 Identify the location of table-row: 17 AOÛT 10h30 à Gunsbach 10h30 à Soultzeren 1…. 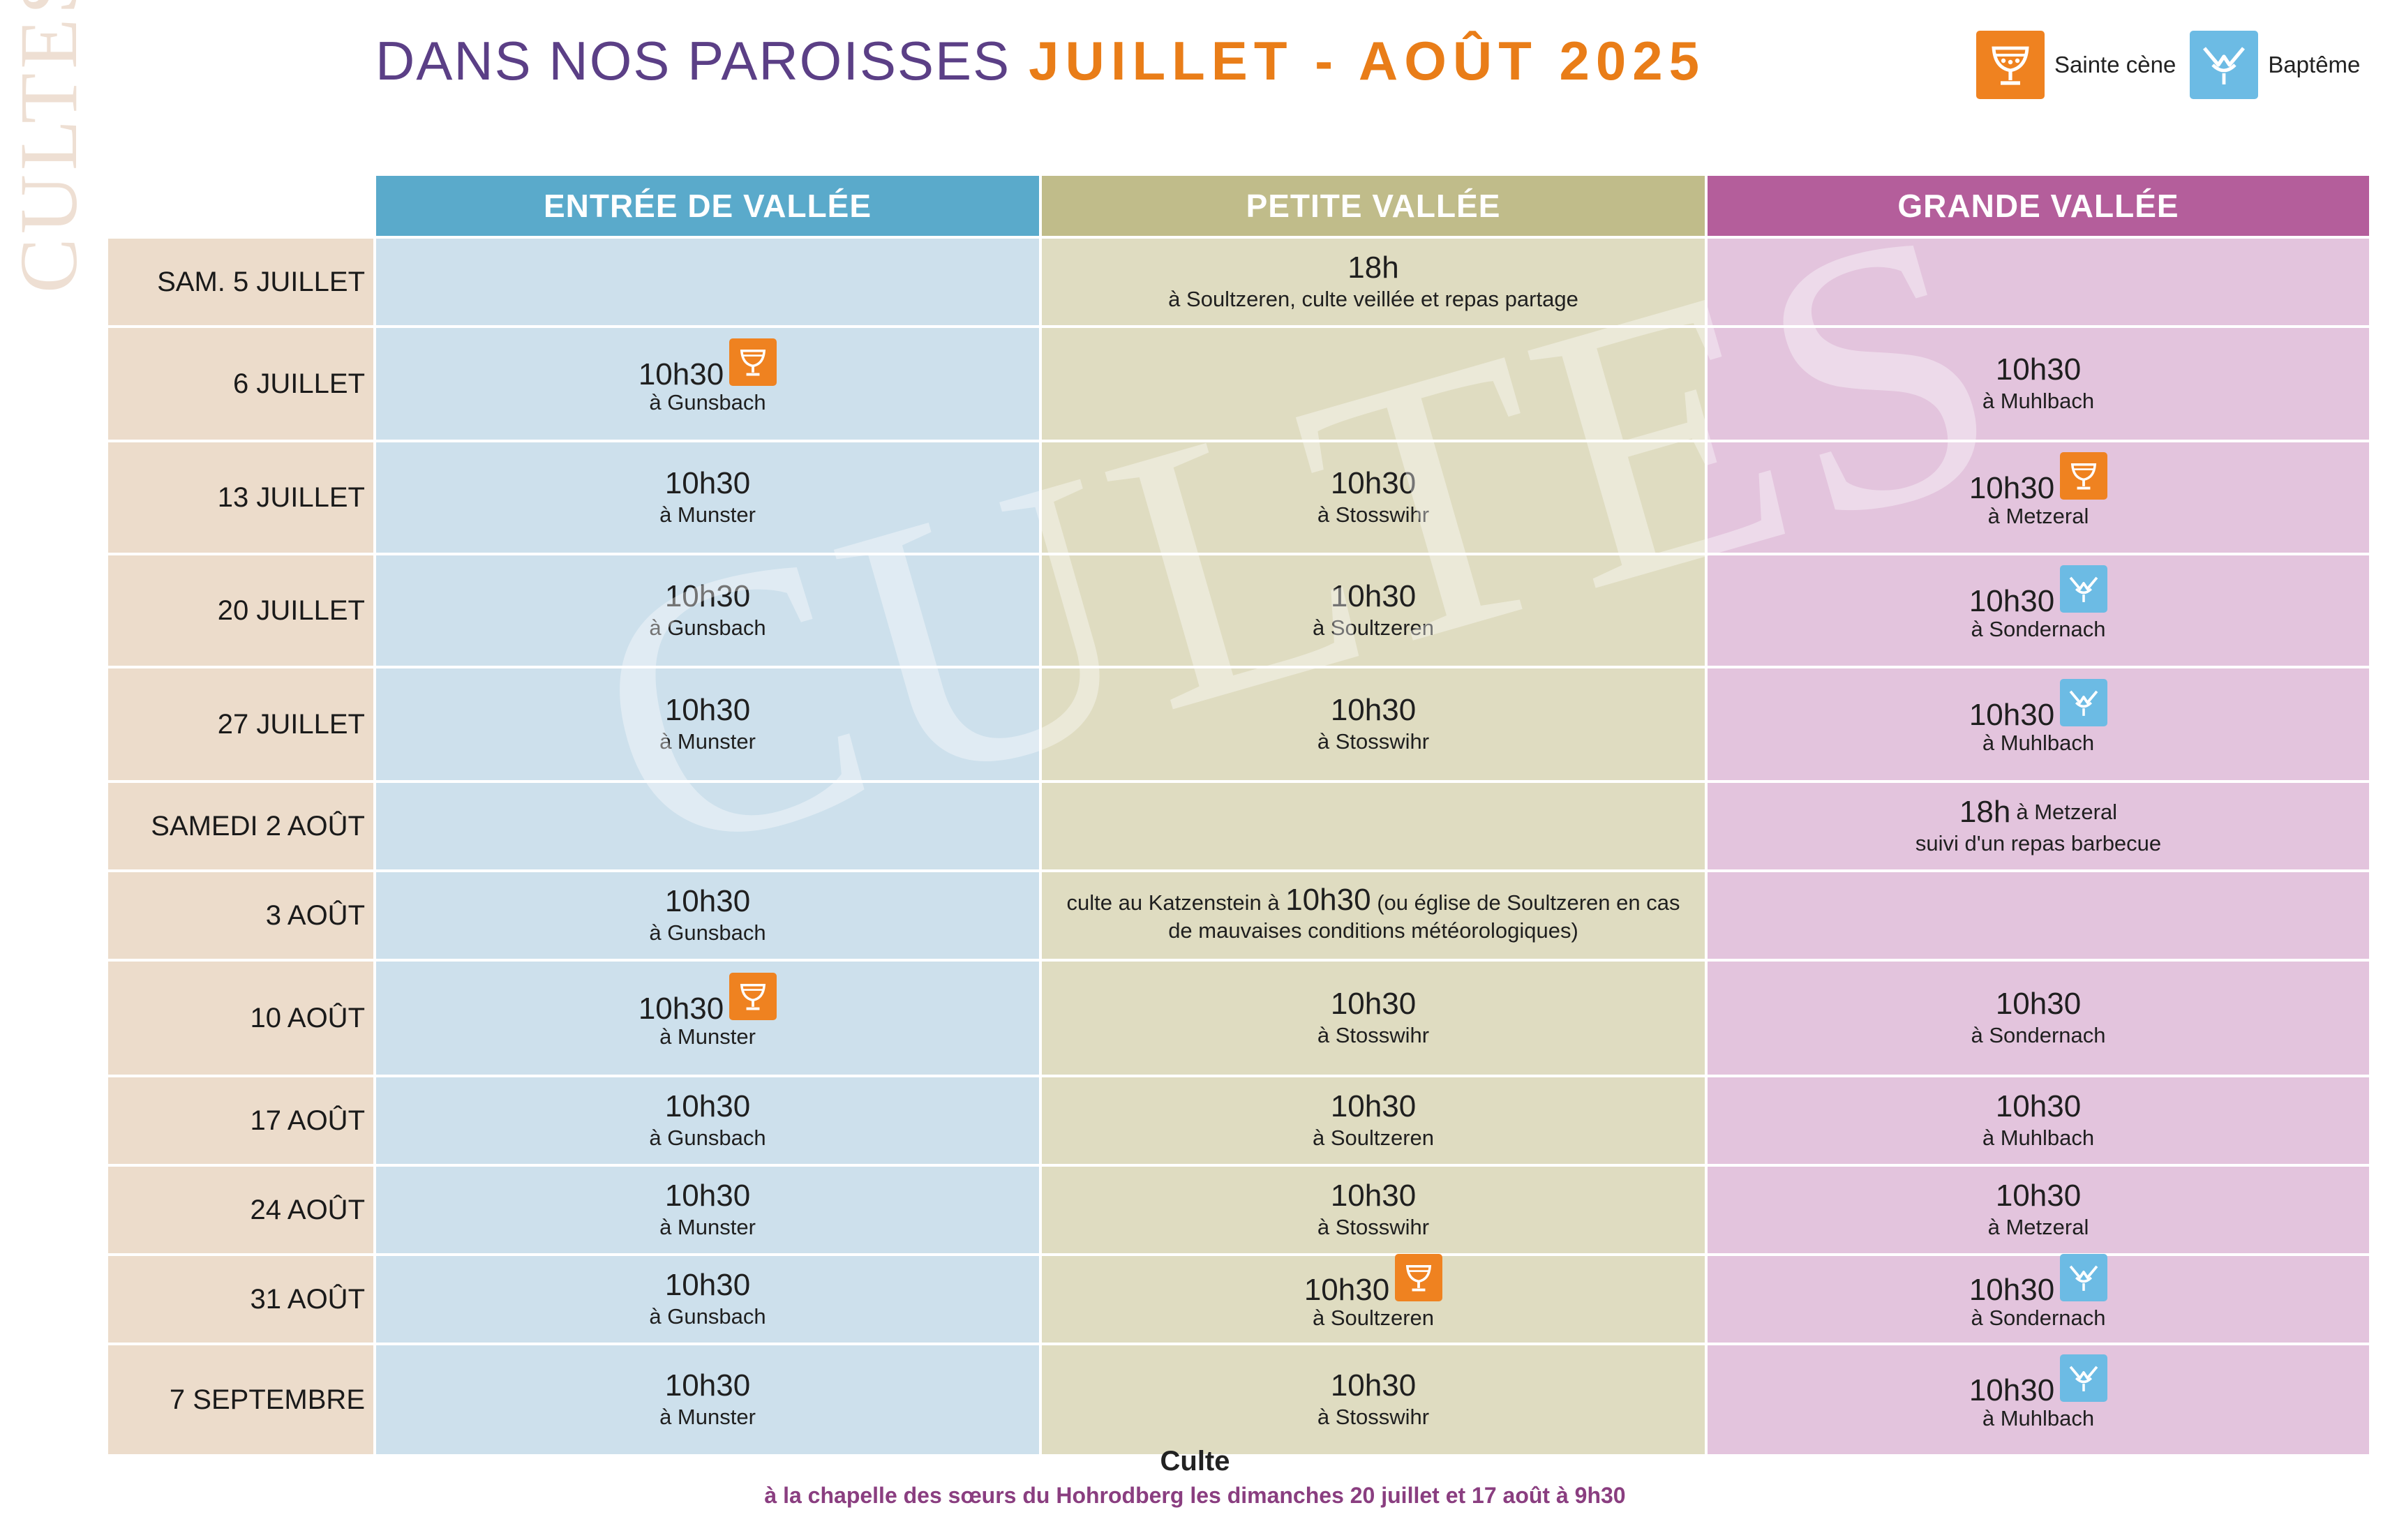
(1238, 1120).